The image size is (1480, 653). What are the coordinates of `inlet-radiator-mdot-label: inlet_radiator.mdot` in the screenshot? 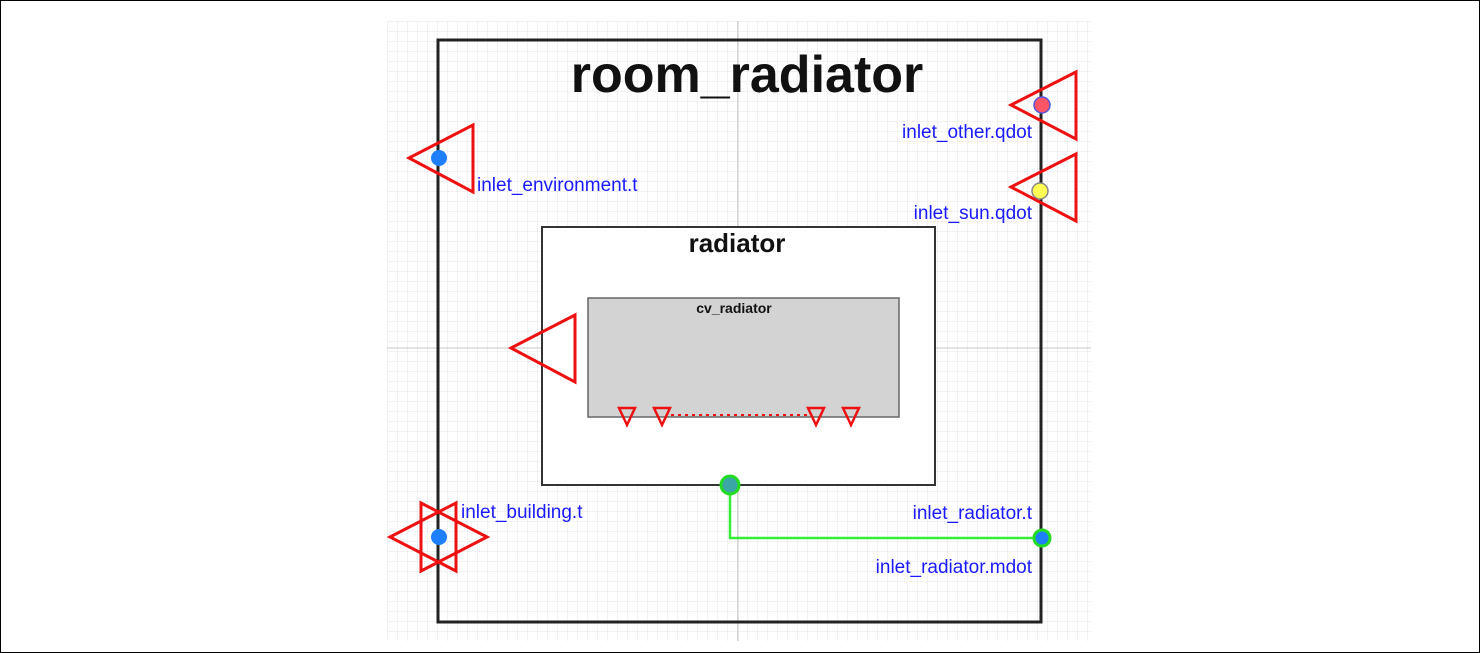 It's located at (954, 567).